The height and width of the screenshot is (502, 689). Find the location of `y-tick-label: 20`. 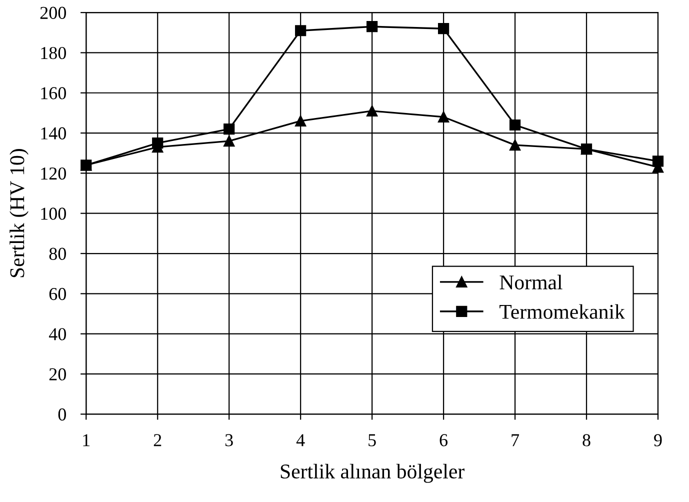

y-tick-label: 20 is located at coordinates (57, 374).